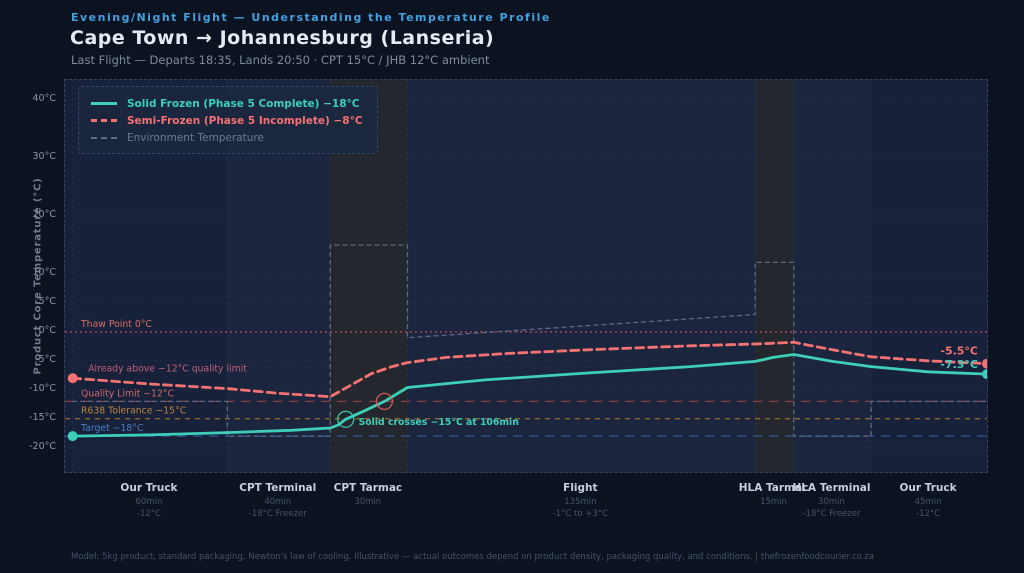 Image resolution: width=1024 pixels, height=573 pixels. Describe the element at coordinates (127, 393) in the screenshot. I see `svg-text: Quality Limit −12°C` at that location.